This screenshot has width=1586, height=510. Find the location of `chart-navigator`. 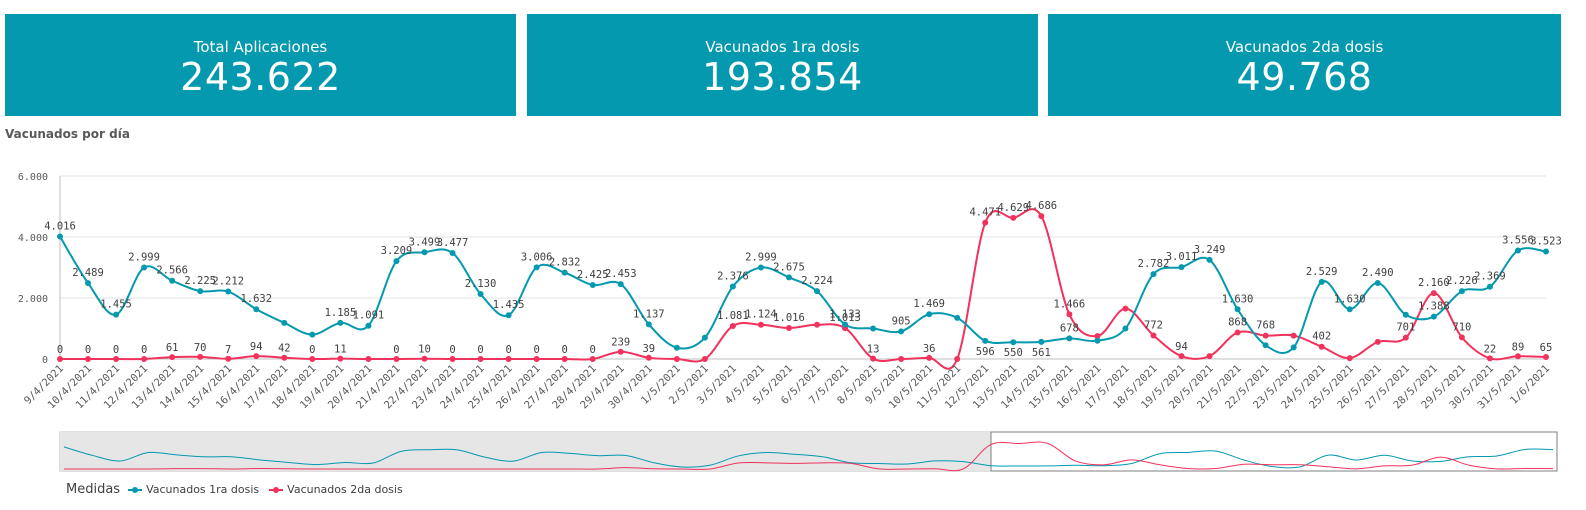

chart-navigator is located at coordinates (793, 452).